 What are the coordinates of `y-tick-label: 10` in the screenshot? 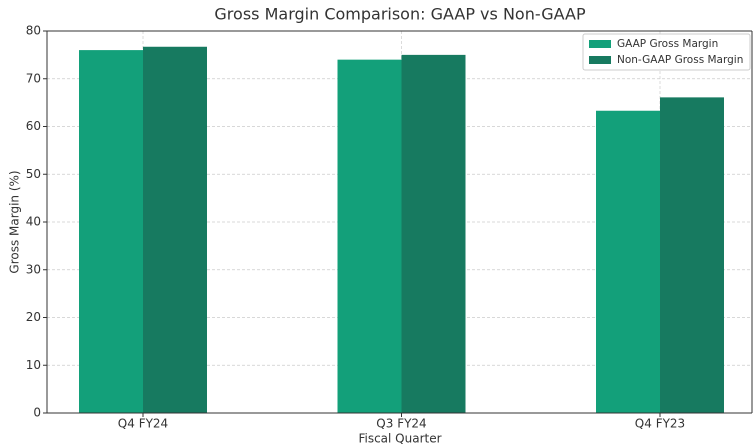 It's located at (33, 365).